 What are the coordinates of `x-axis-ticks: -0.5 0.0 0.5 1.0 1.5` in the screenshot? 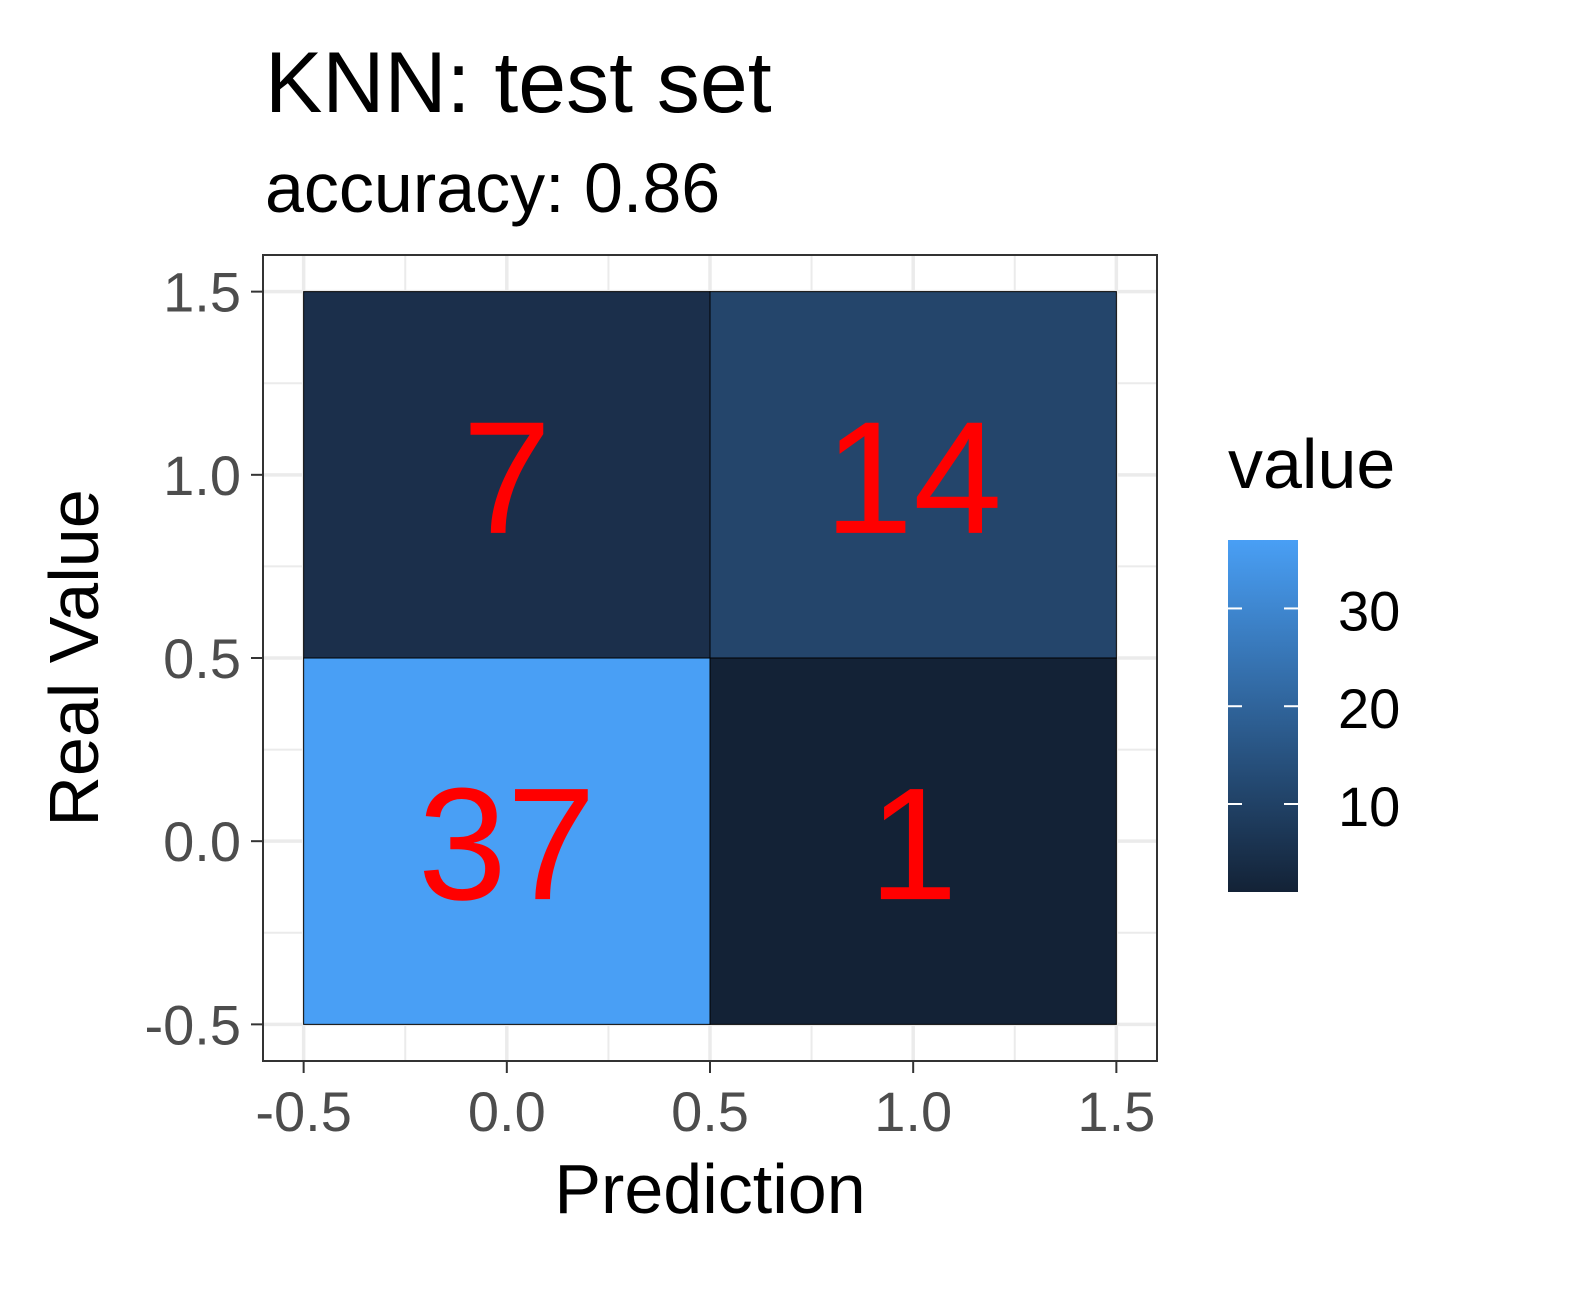 It's located at (705, 1102).